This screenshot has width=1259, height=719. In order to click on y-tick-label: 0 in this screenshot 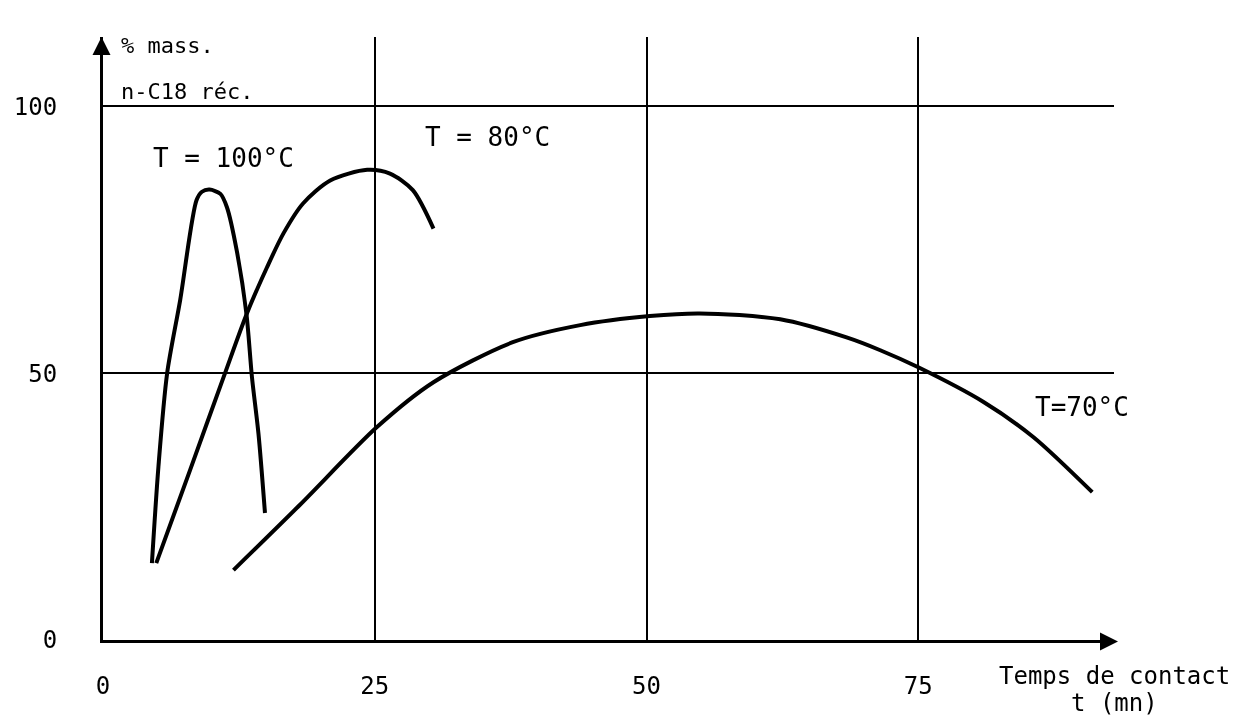, I will do `click(50, 640)`.